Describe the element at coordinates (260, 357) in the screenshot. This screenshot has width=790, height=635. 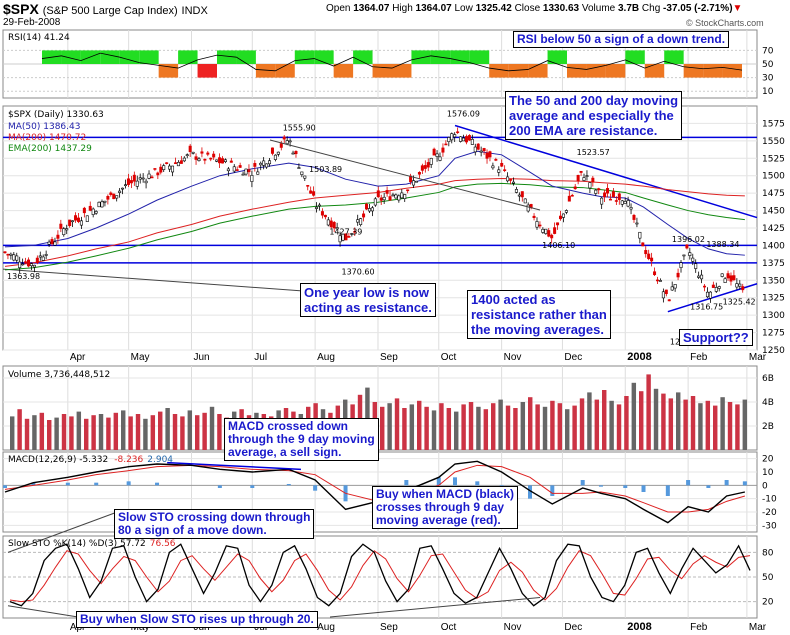
I see `month-label: Jul` at that location.